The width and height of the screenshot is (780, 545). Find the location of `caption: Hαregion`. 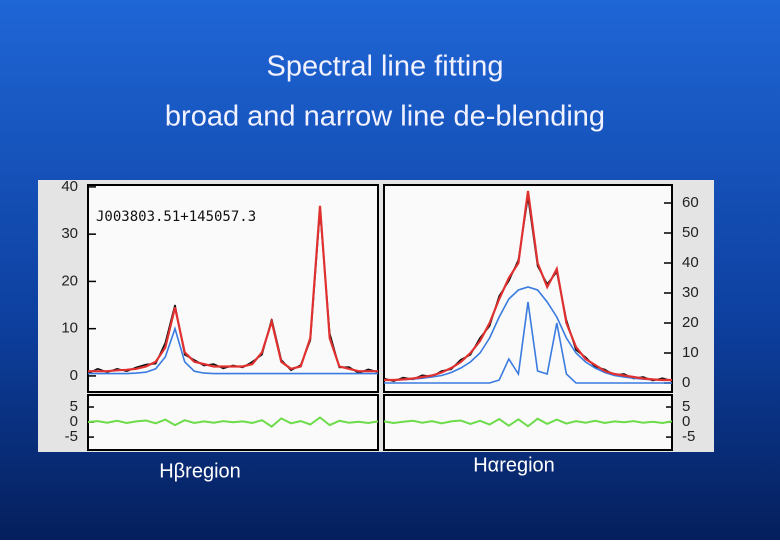

caption: Hαregion is located at coordinates (514, 465).